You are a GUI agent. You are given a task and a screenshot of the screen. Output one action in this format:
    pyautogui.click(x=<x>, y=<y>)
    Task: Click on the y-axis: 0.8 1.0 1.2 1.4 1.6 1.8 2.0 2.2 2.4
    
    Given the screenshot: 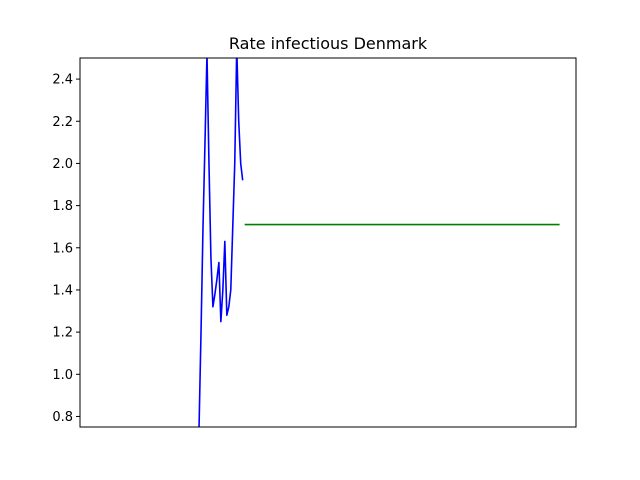 What is the action you would take?
    pyautogui.click(x=66, y=249)
    